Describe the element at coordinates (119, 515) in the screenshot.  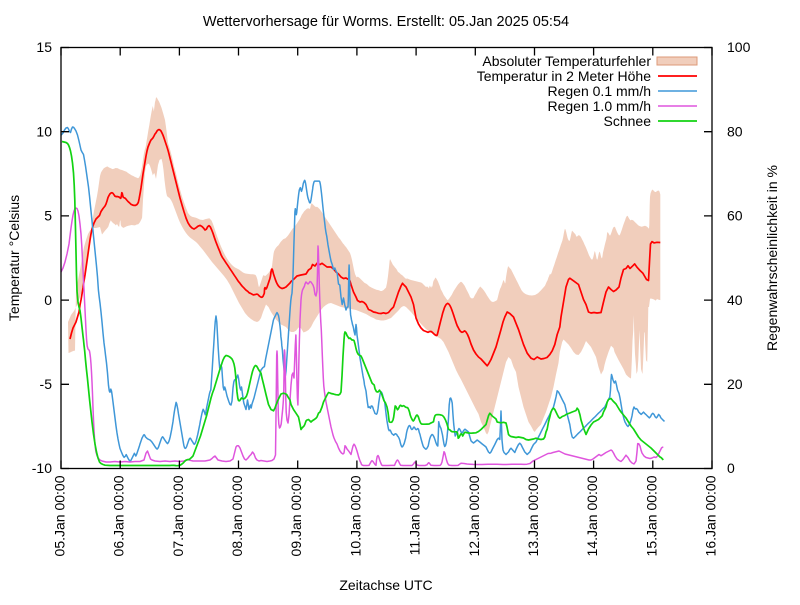
I see `svg-text: 06.Jan 00:00` at that location.